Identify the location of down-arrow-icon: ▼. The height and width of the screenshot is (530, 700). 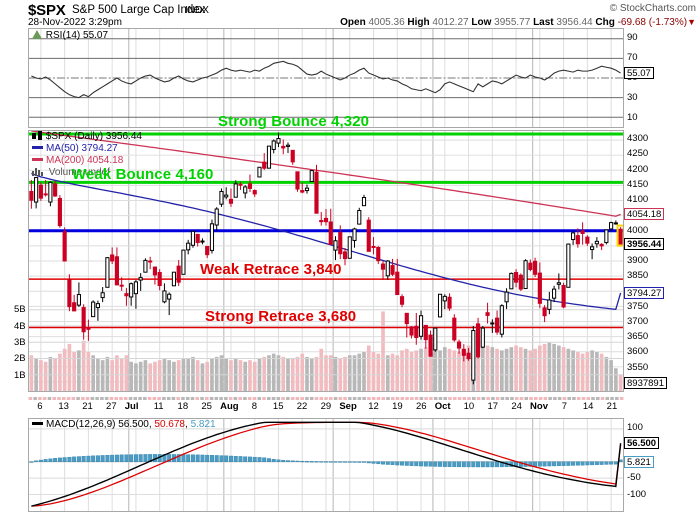
(691, 22).